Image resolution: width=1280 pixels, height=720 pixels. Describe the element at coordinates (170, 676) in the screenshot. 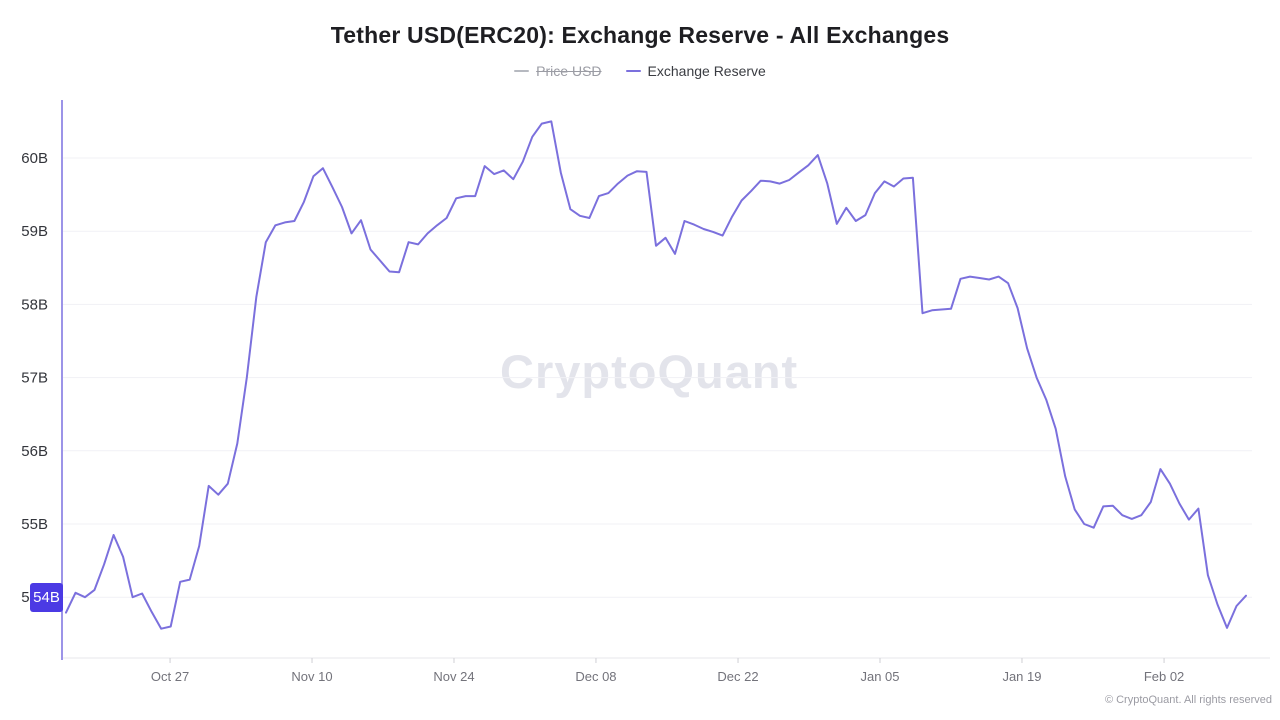

I see `x-axis-label: Oct 27` at that location.